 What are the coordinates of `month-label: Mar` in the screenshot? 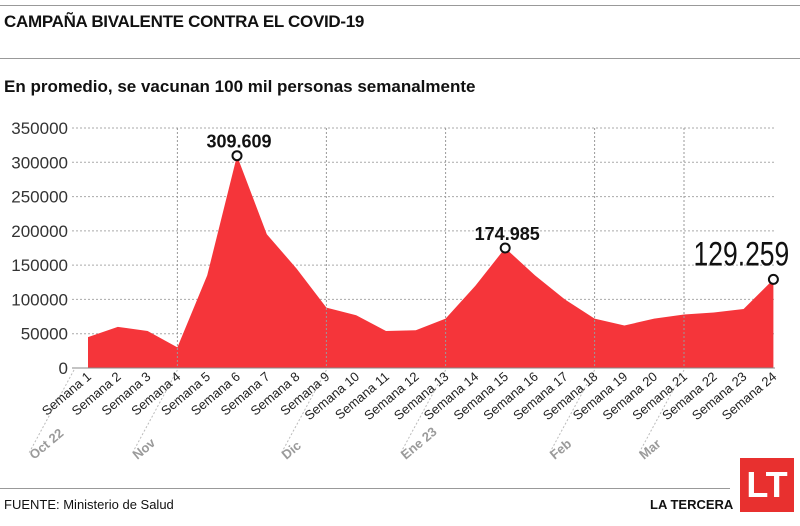 It's located at (649, 449).